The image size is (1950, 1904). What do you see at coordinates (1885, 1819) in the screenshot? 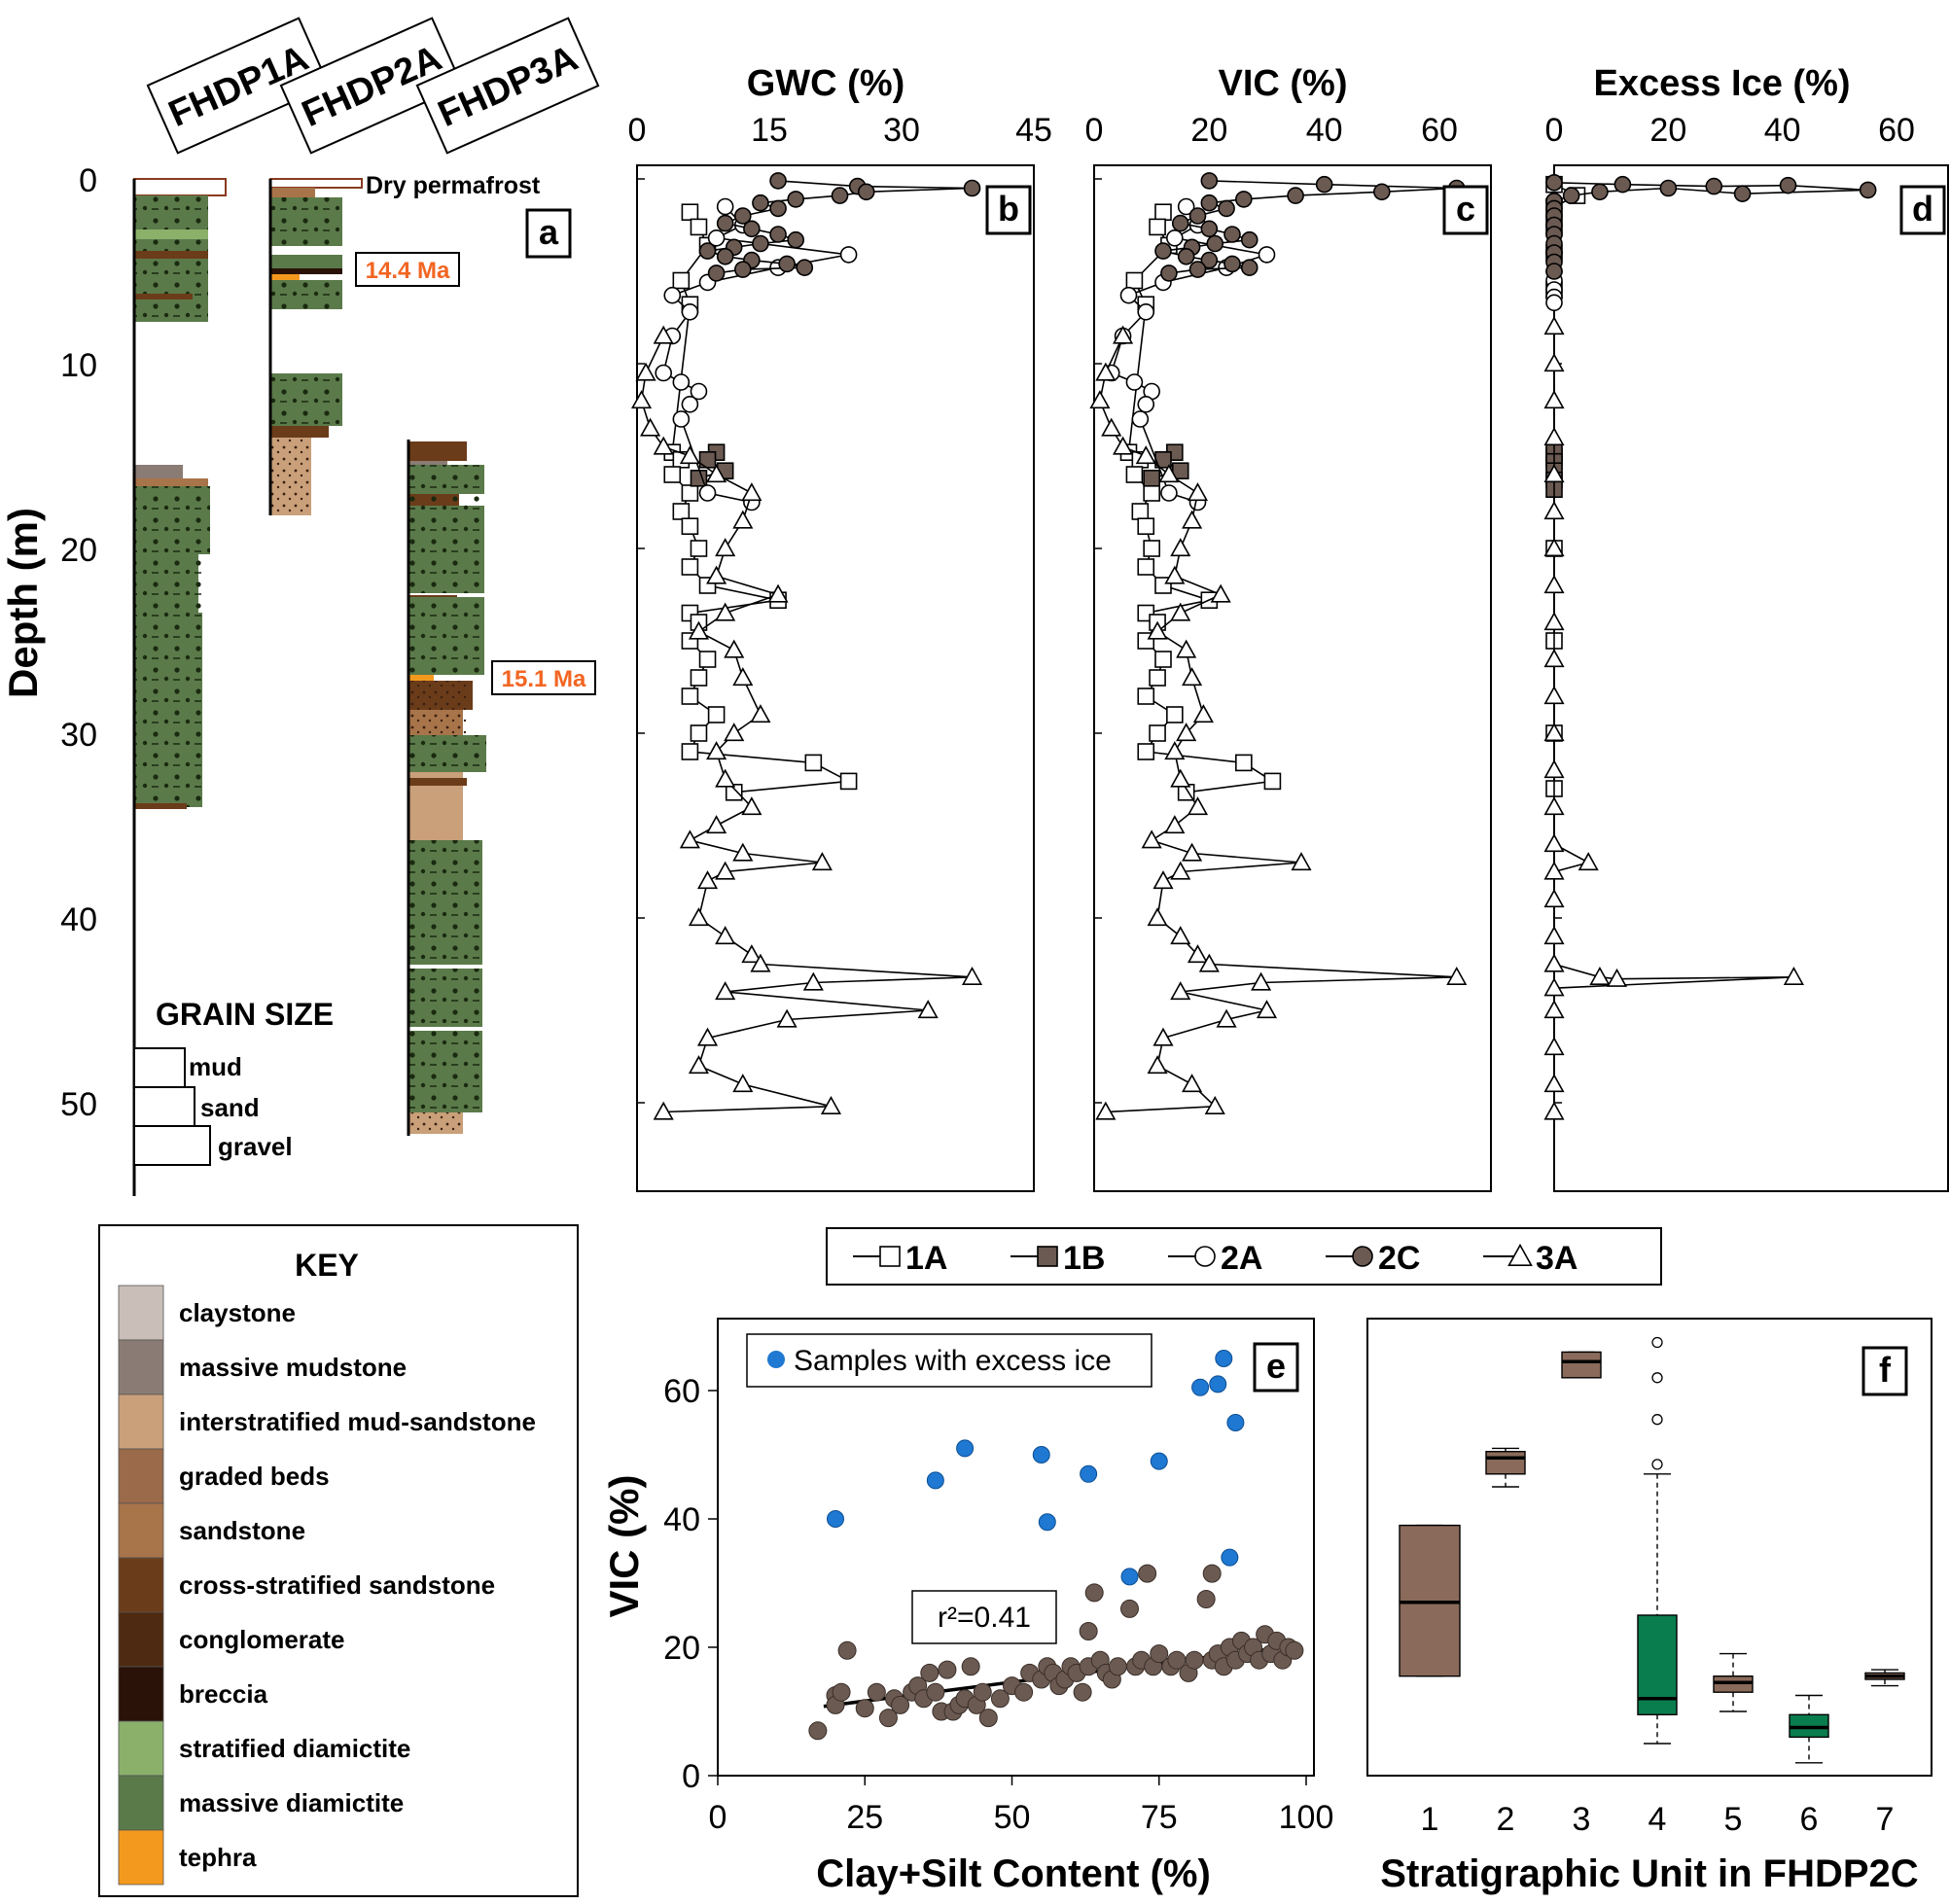
I see `x-tick-label: 7` at bounding box center [1885, 1819].